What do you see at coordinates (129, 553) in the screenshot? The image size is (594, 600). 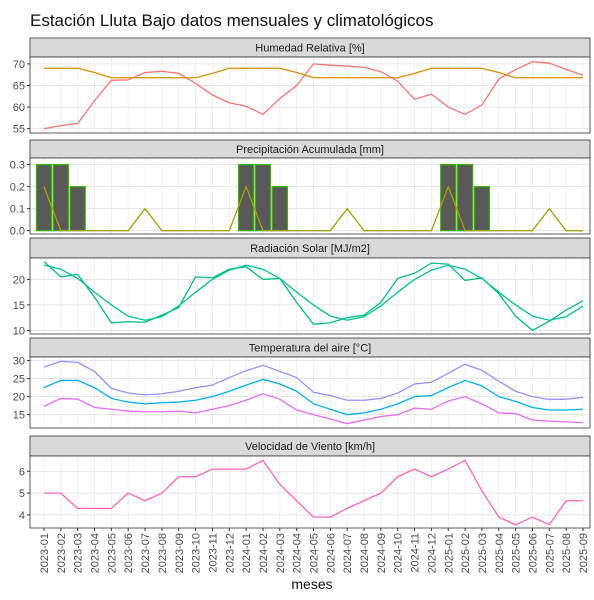 I see `x-tick-label: 2023-06` at bounding box center [129, 553].